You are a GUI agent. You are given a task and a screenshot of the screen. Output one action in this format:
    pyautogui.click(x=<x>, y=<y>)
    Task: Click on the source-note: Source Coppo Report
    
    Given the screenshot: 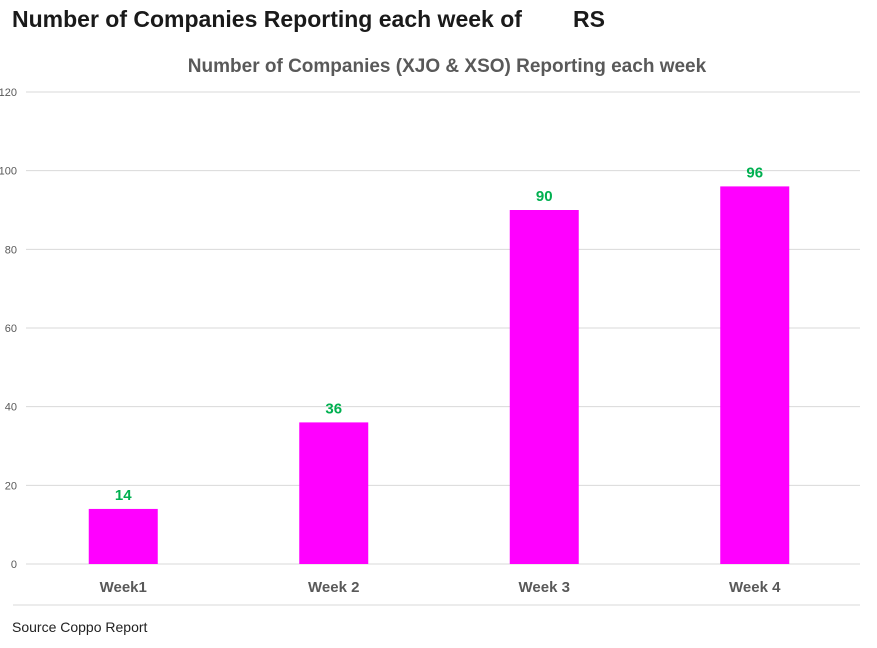 What is the action you would take?
    pyautogui.click(x=80, y=627)
    